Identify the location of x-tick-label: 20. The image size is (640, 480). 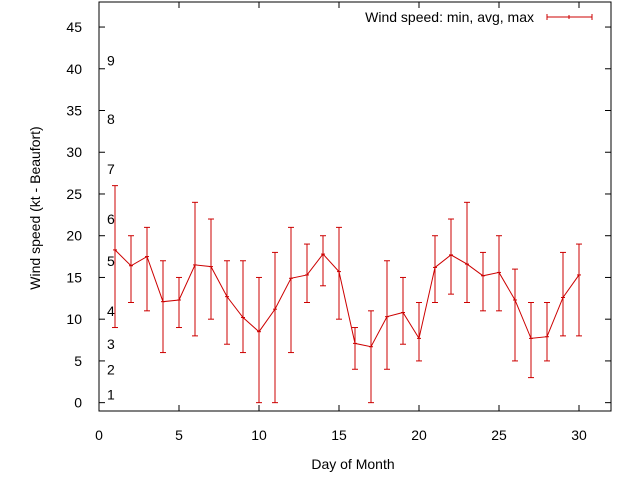
(419, 435).